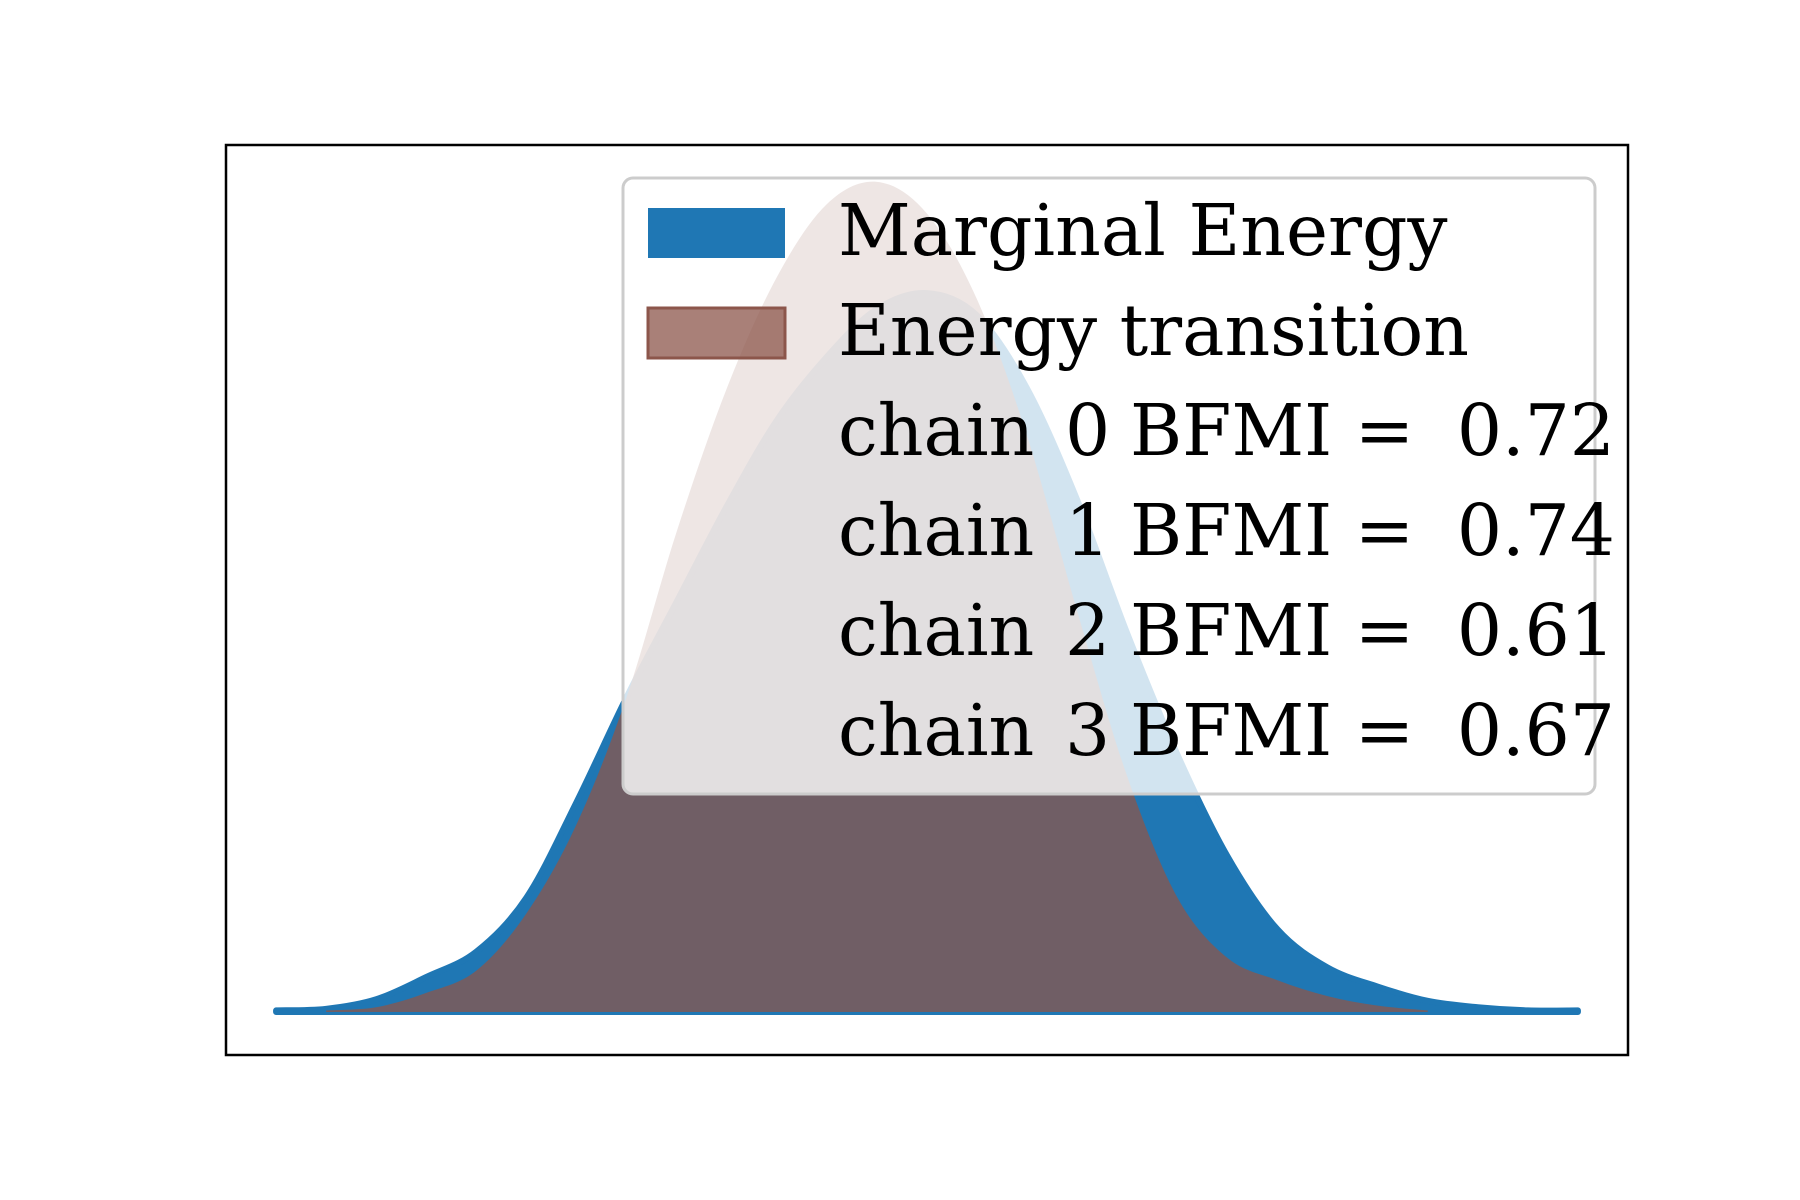  Describe the element at coordinates (1087, 430) in the screenshot. I see `bfmi-chain-id: 0` at that location.